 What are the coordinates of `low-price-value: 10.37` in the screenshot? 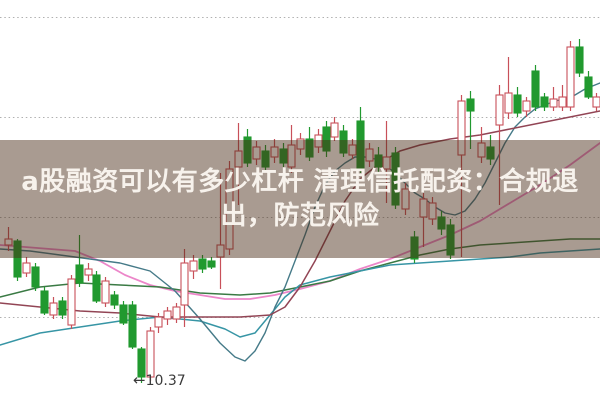 It's located at (165, 381).